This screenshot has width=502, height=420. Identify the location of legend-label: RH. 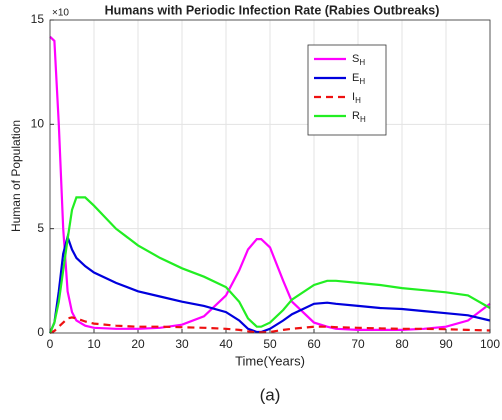
(359, 117).